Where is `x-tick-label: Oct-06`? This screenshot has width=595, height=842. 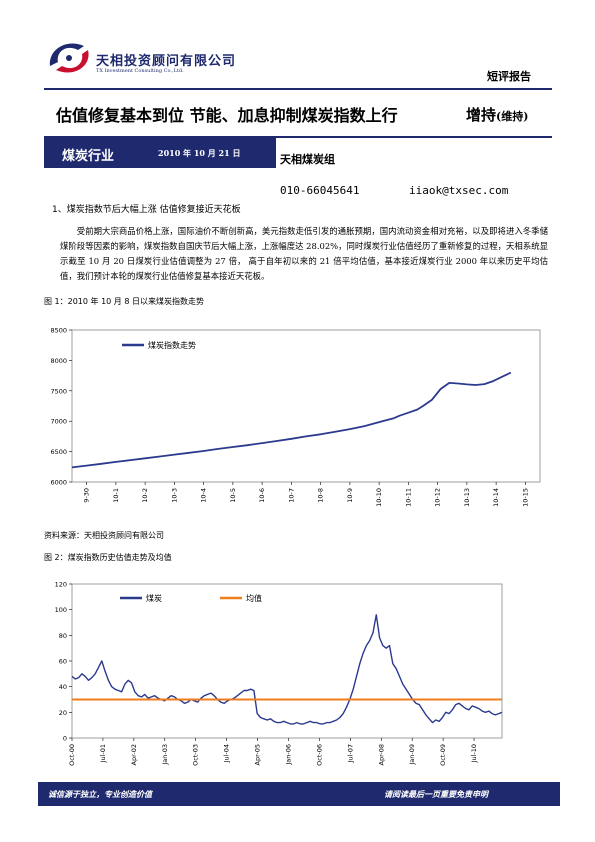 x-tick-label: Oct-06 is located at coordinates (319, 755).